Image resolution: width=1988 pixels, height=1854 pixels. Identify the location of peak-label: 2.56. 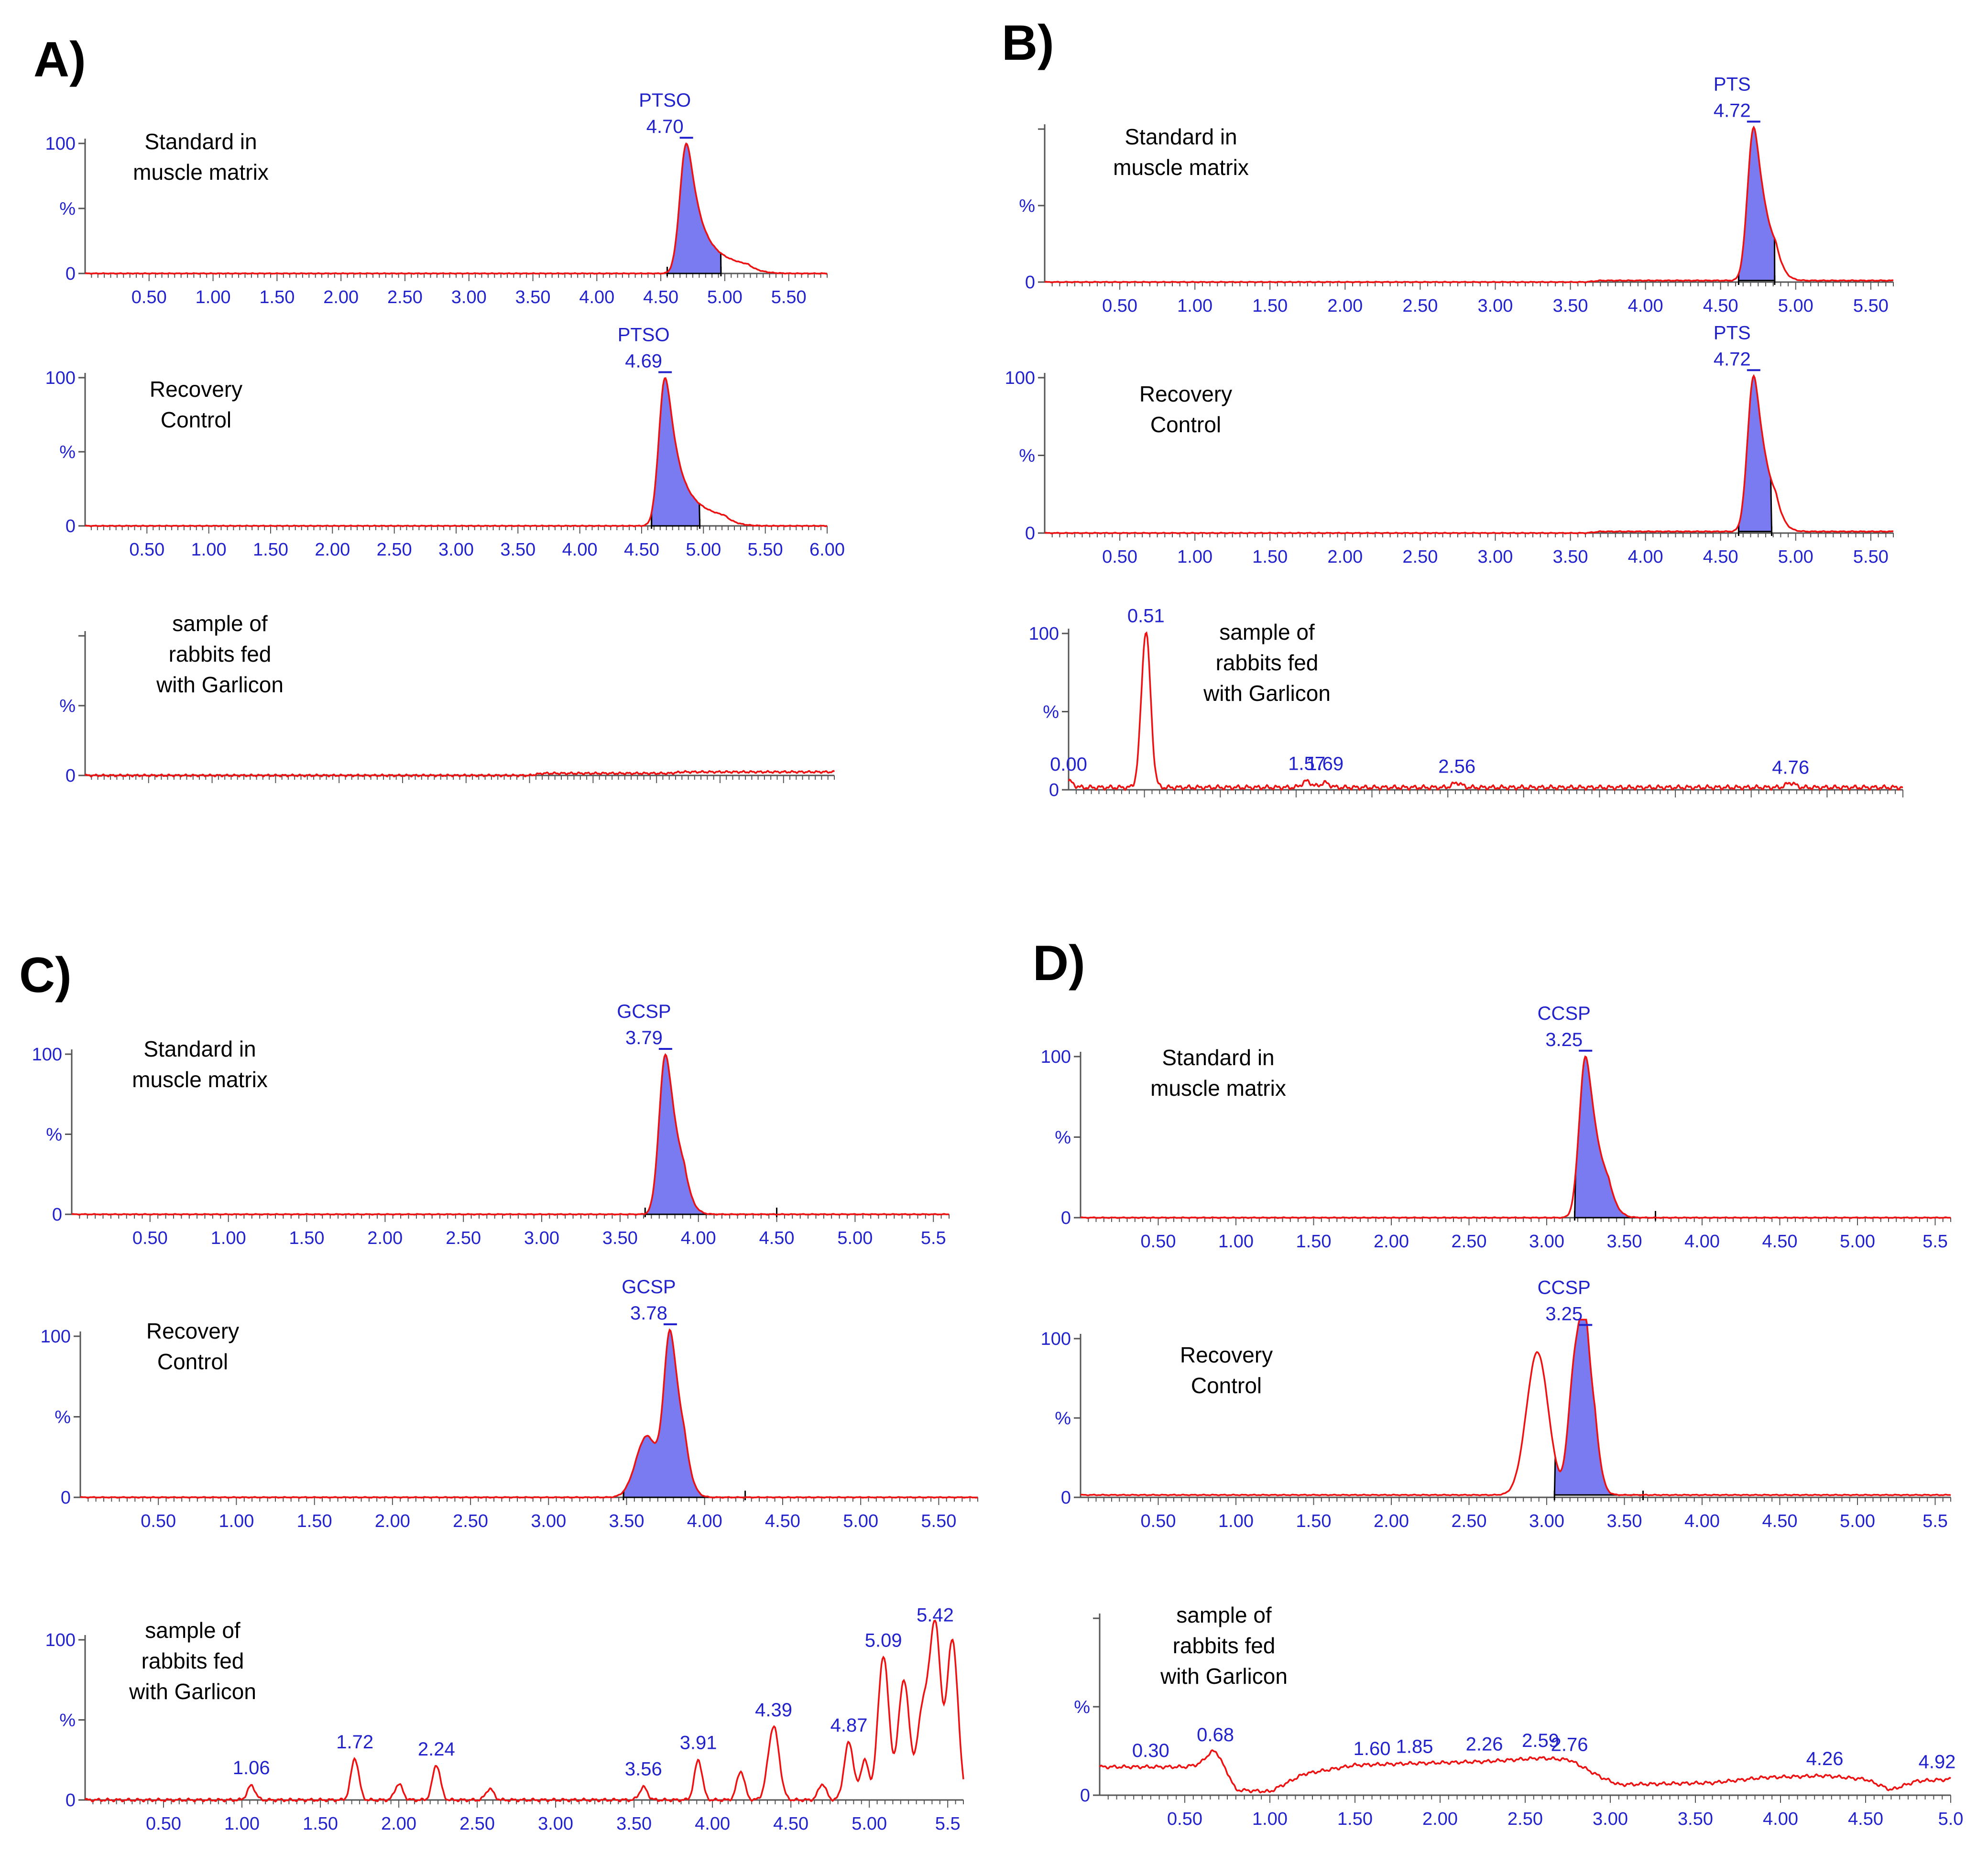
(1456, 766).